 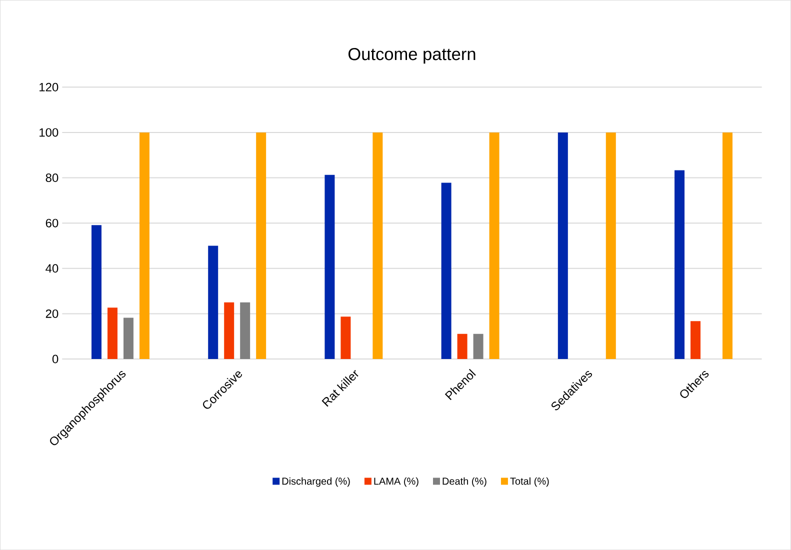 I want to click on y-tick-label: 0, so click(x=55, y=359).